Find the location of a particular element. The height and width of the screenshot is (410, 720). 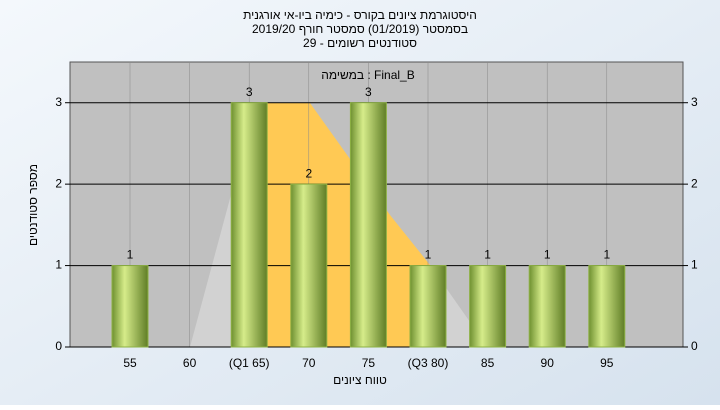

y2-tick-label: 1 is located at coordinates (694, 265).